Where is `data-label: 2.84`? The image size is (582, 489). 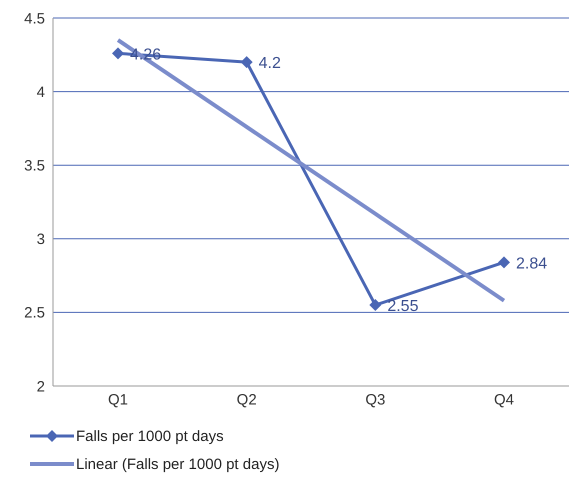 data-label: 2.84 is located at coordinates (532, 263).